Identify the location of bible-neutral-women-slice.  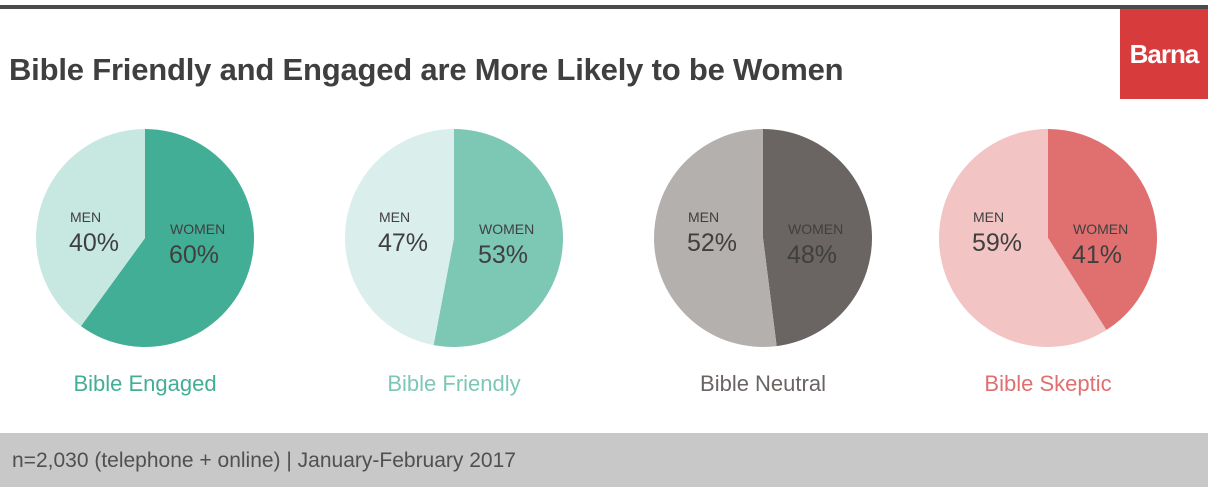
(817, 238).